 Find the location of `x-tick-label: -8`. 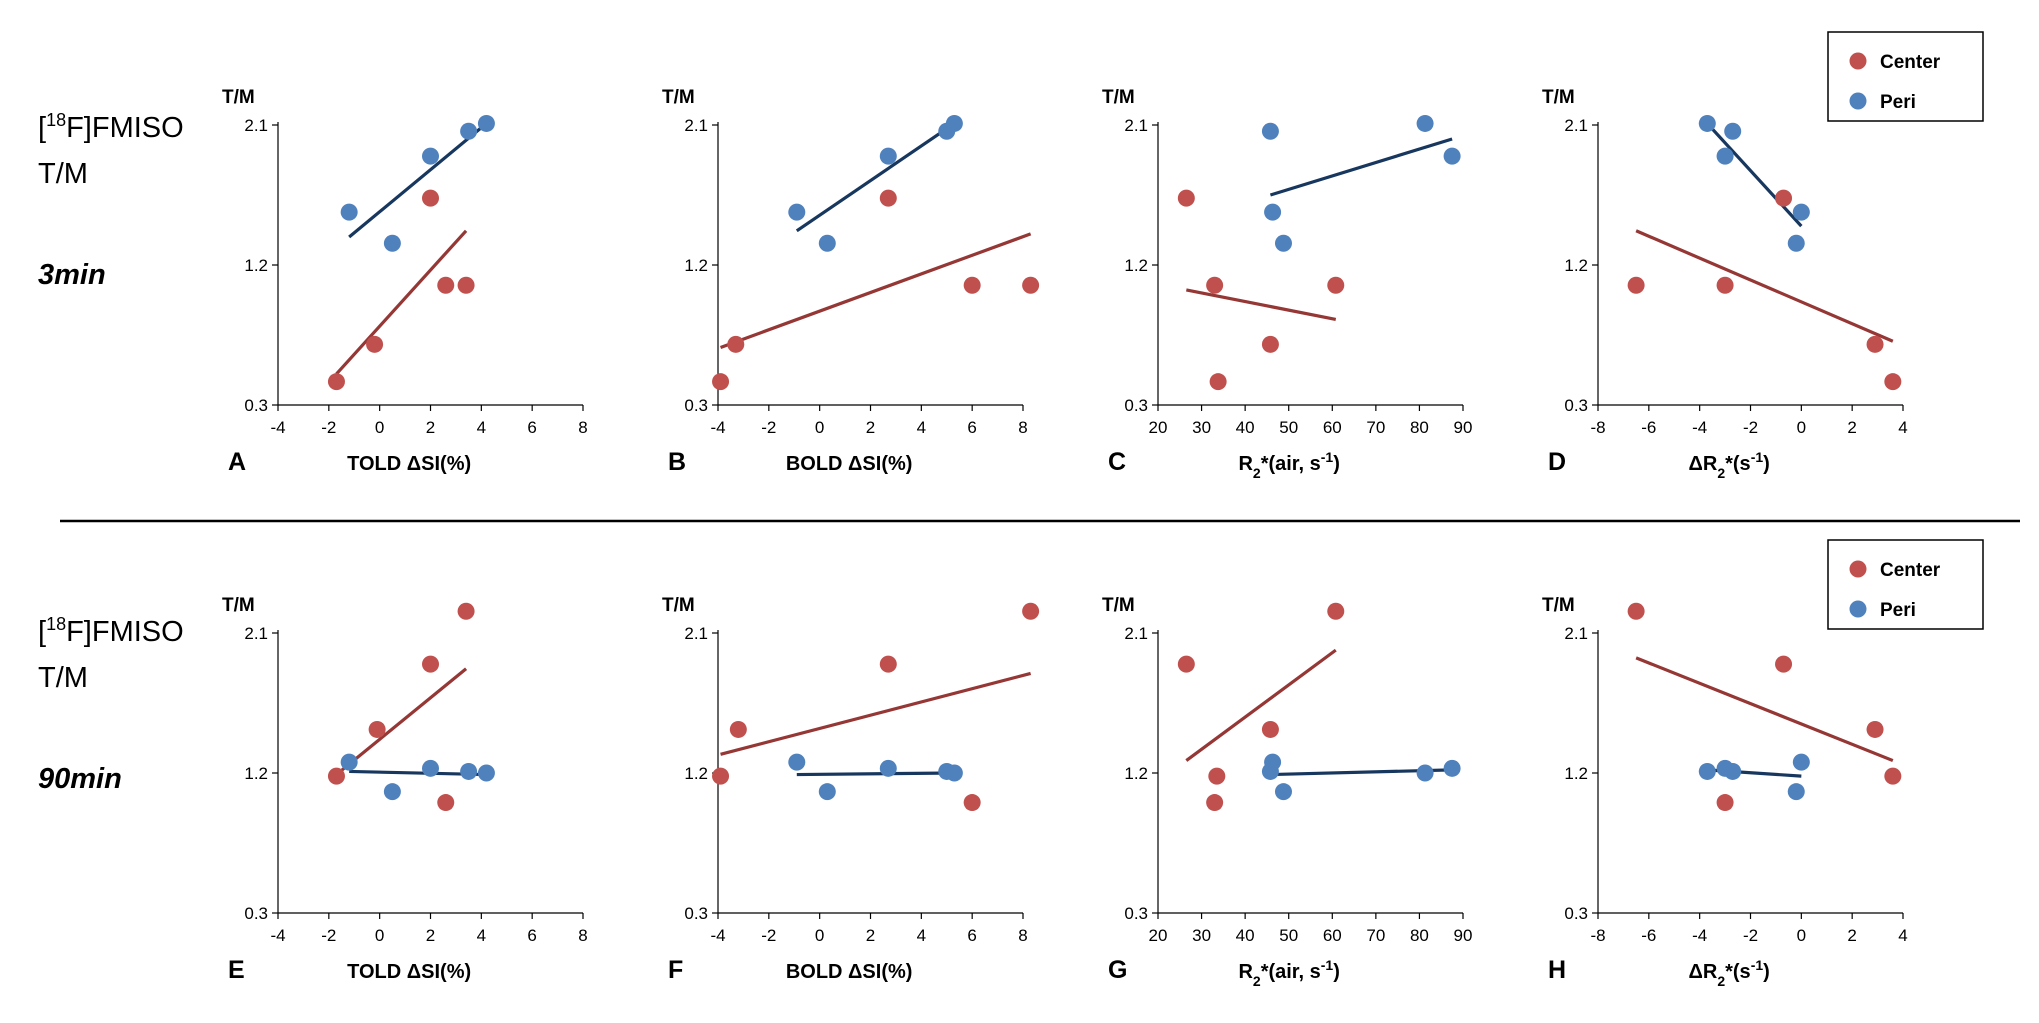

x-tick-label: -8 is located at coordinates (1597, 427).